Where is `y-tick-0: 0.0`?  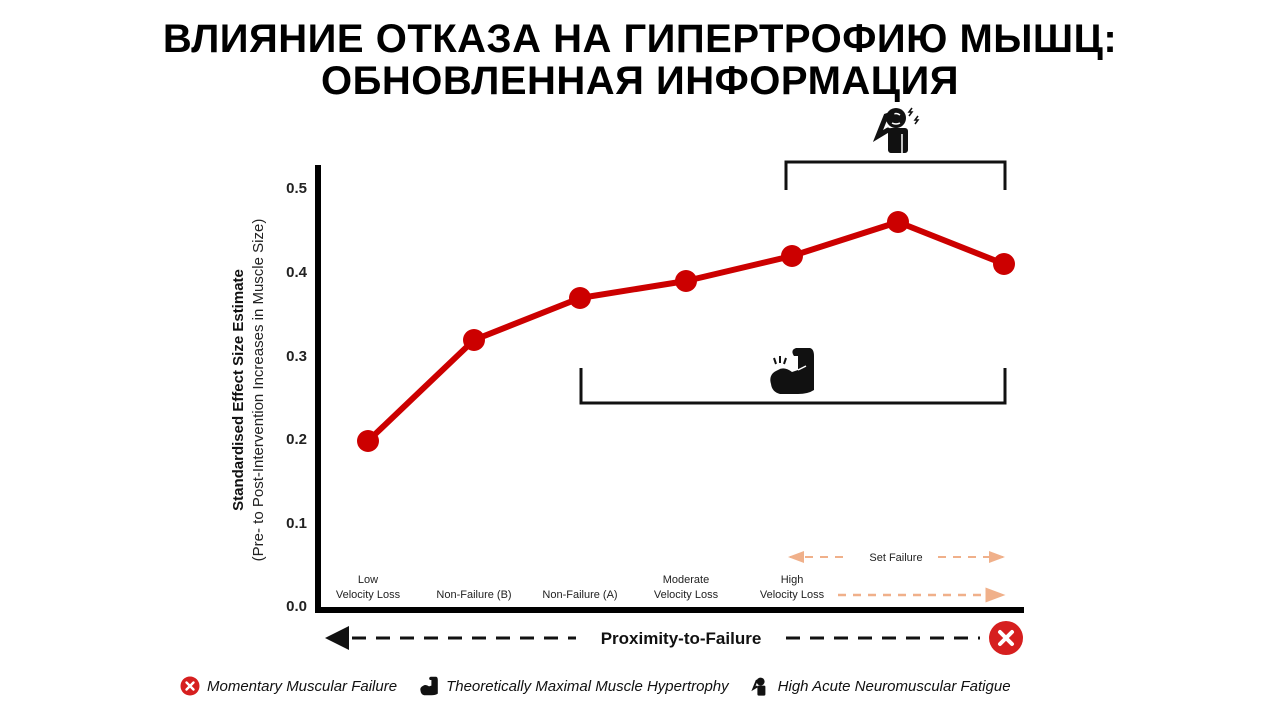
y-tick-0: 0.0 is located at coordinates (296, 606).